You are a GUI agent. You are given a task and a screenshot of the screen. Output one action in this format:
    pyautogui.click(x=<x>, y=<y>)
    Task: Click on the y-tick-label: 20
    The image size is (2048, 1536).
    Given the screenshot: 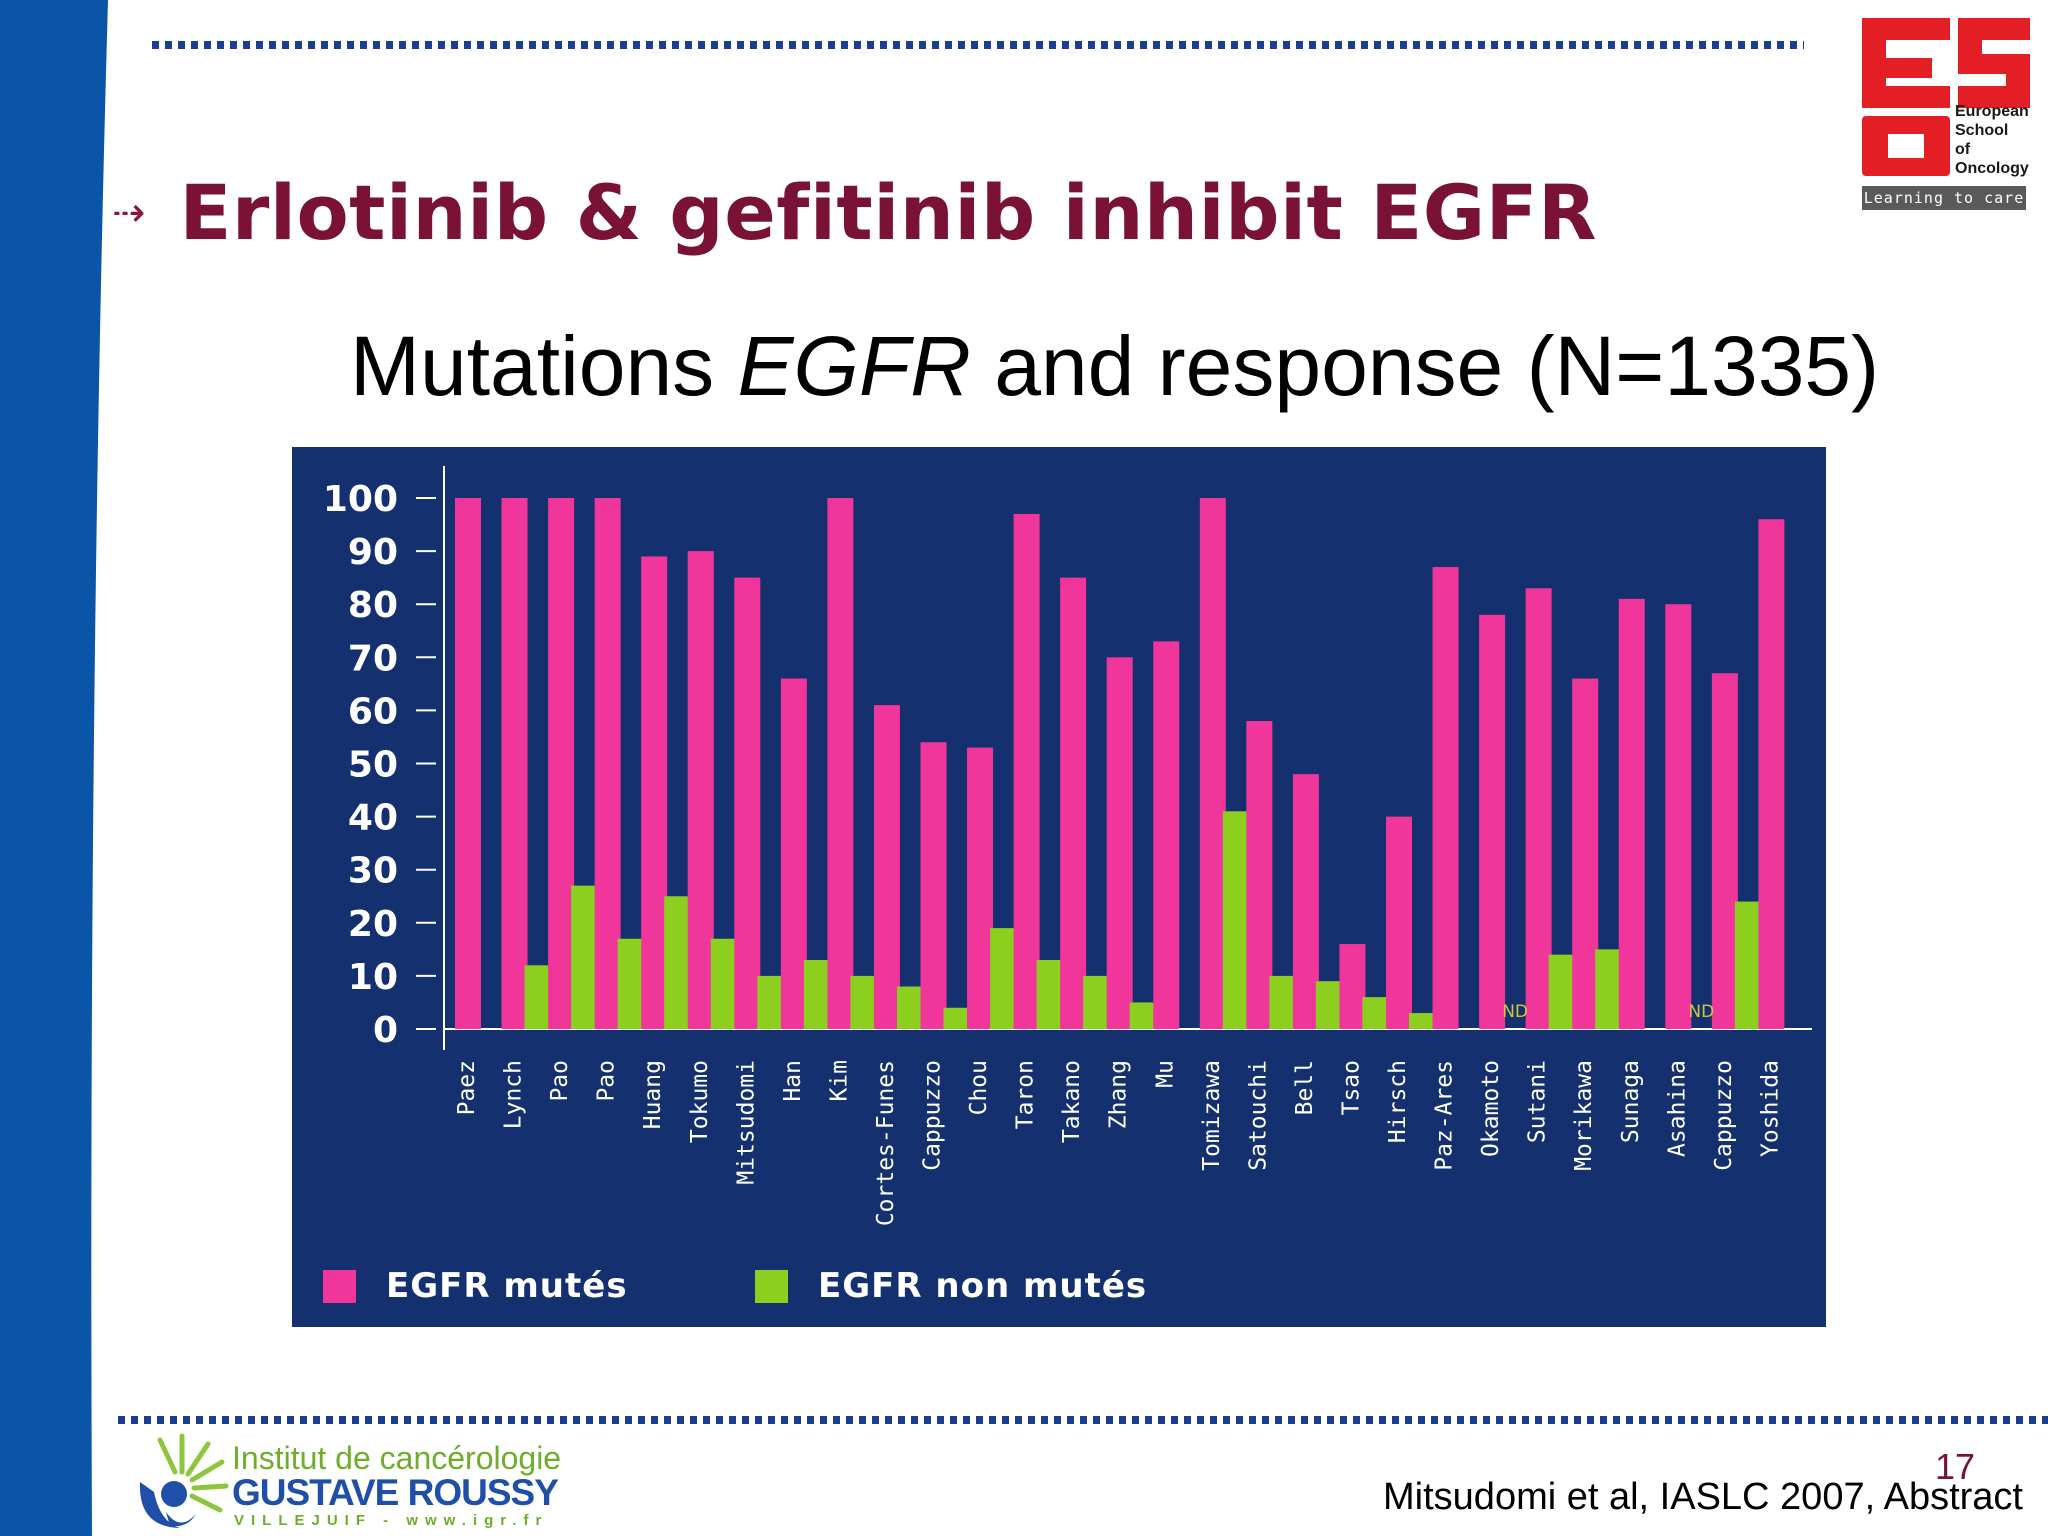 What is the action you would take?
    pyautogui.click(x=373, y=924)
    